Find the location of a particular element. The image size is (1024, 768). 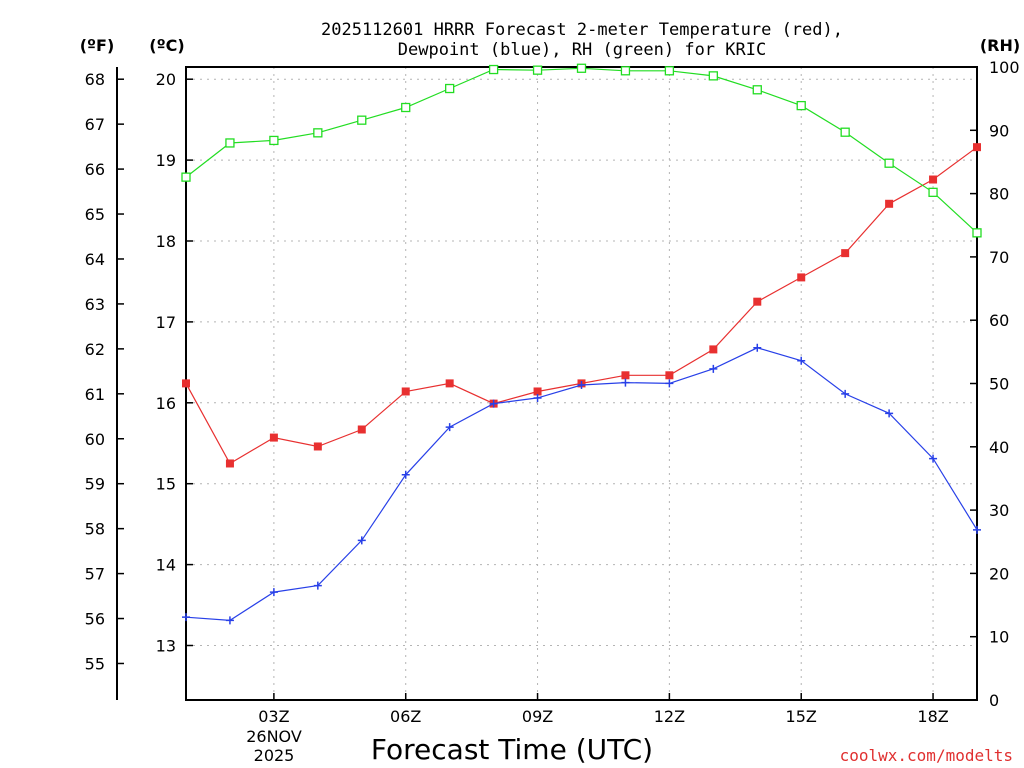

fahrenheit-tick-label-64: 64 is located at coordinates (95, 259).